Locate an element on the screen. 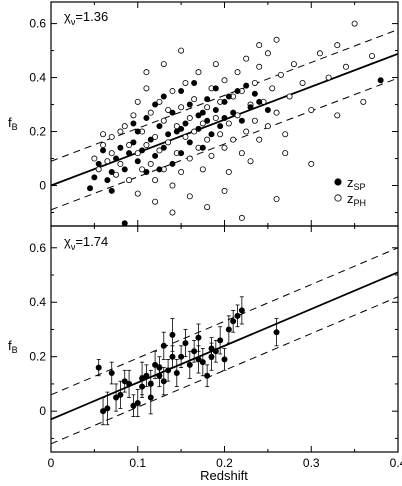 The width and height of the screenshot is (402, 486). top-ytick-label: 0 is located at coordinates (42, 186).